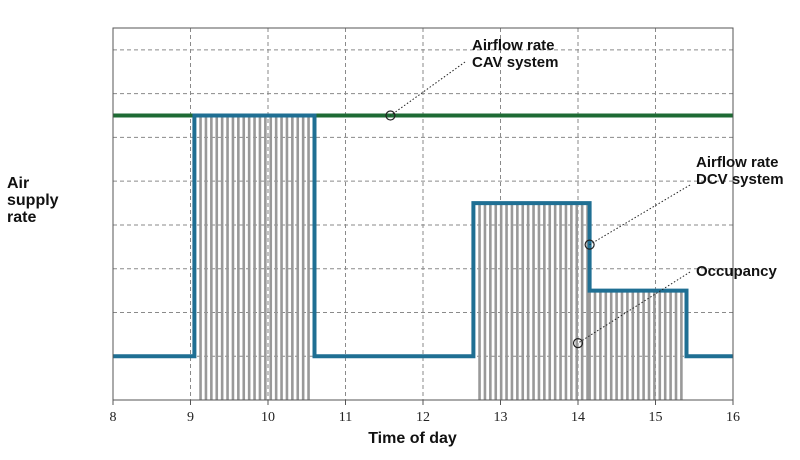 The width and height of the screenshot is (800, 460). Describe the element at coordinates (268, 417) in the screenshot. I see `x-tick-label: 10` at that location.